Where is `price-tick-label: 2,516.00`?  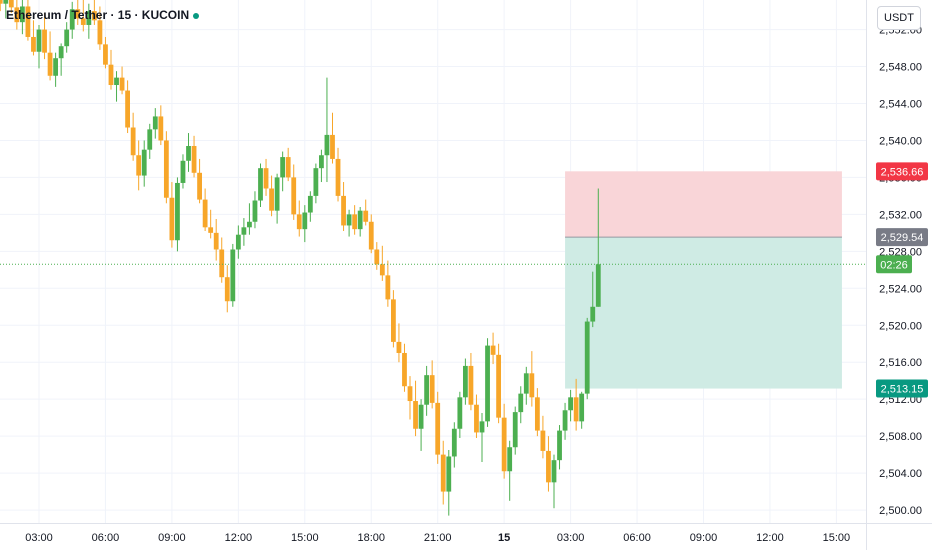 price-tick-label: 2,516.00 is located at coordinates (900, 363).